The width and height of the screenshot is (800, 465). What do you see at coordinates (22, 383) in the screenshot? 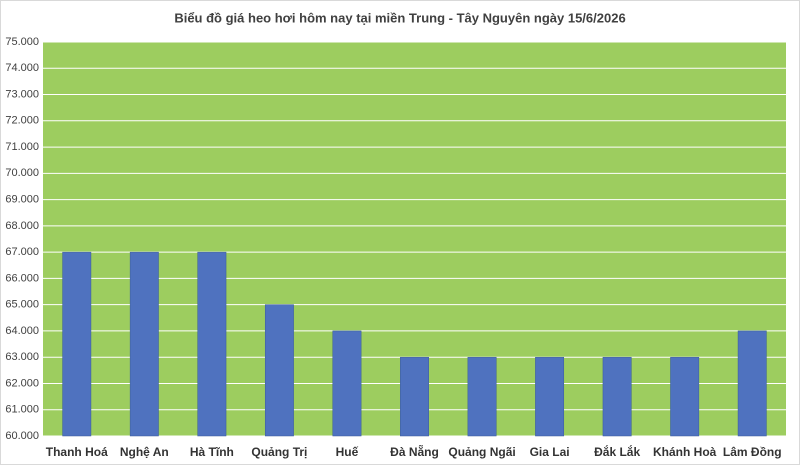
I see `y-tick-label: 62.000` at bounding box center [22, 383].